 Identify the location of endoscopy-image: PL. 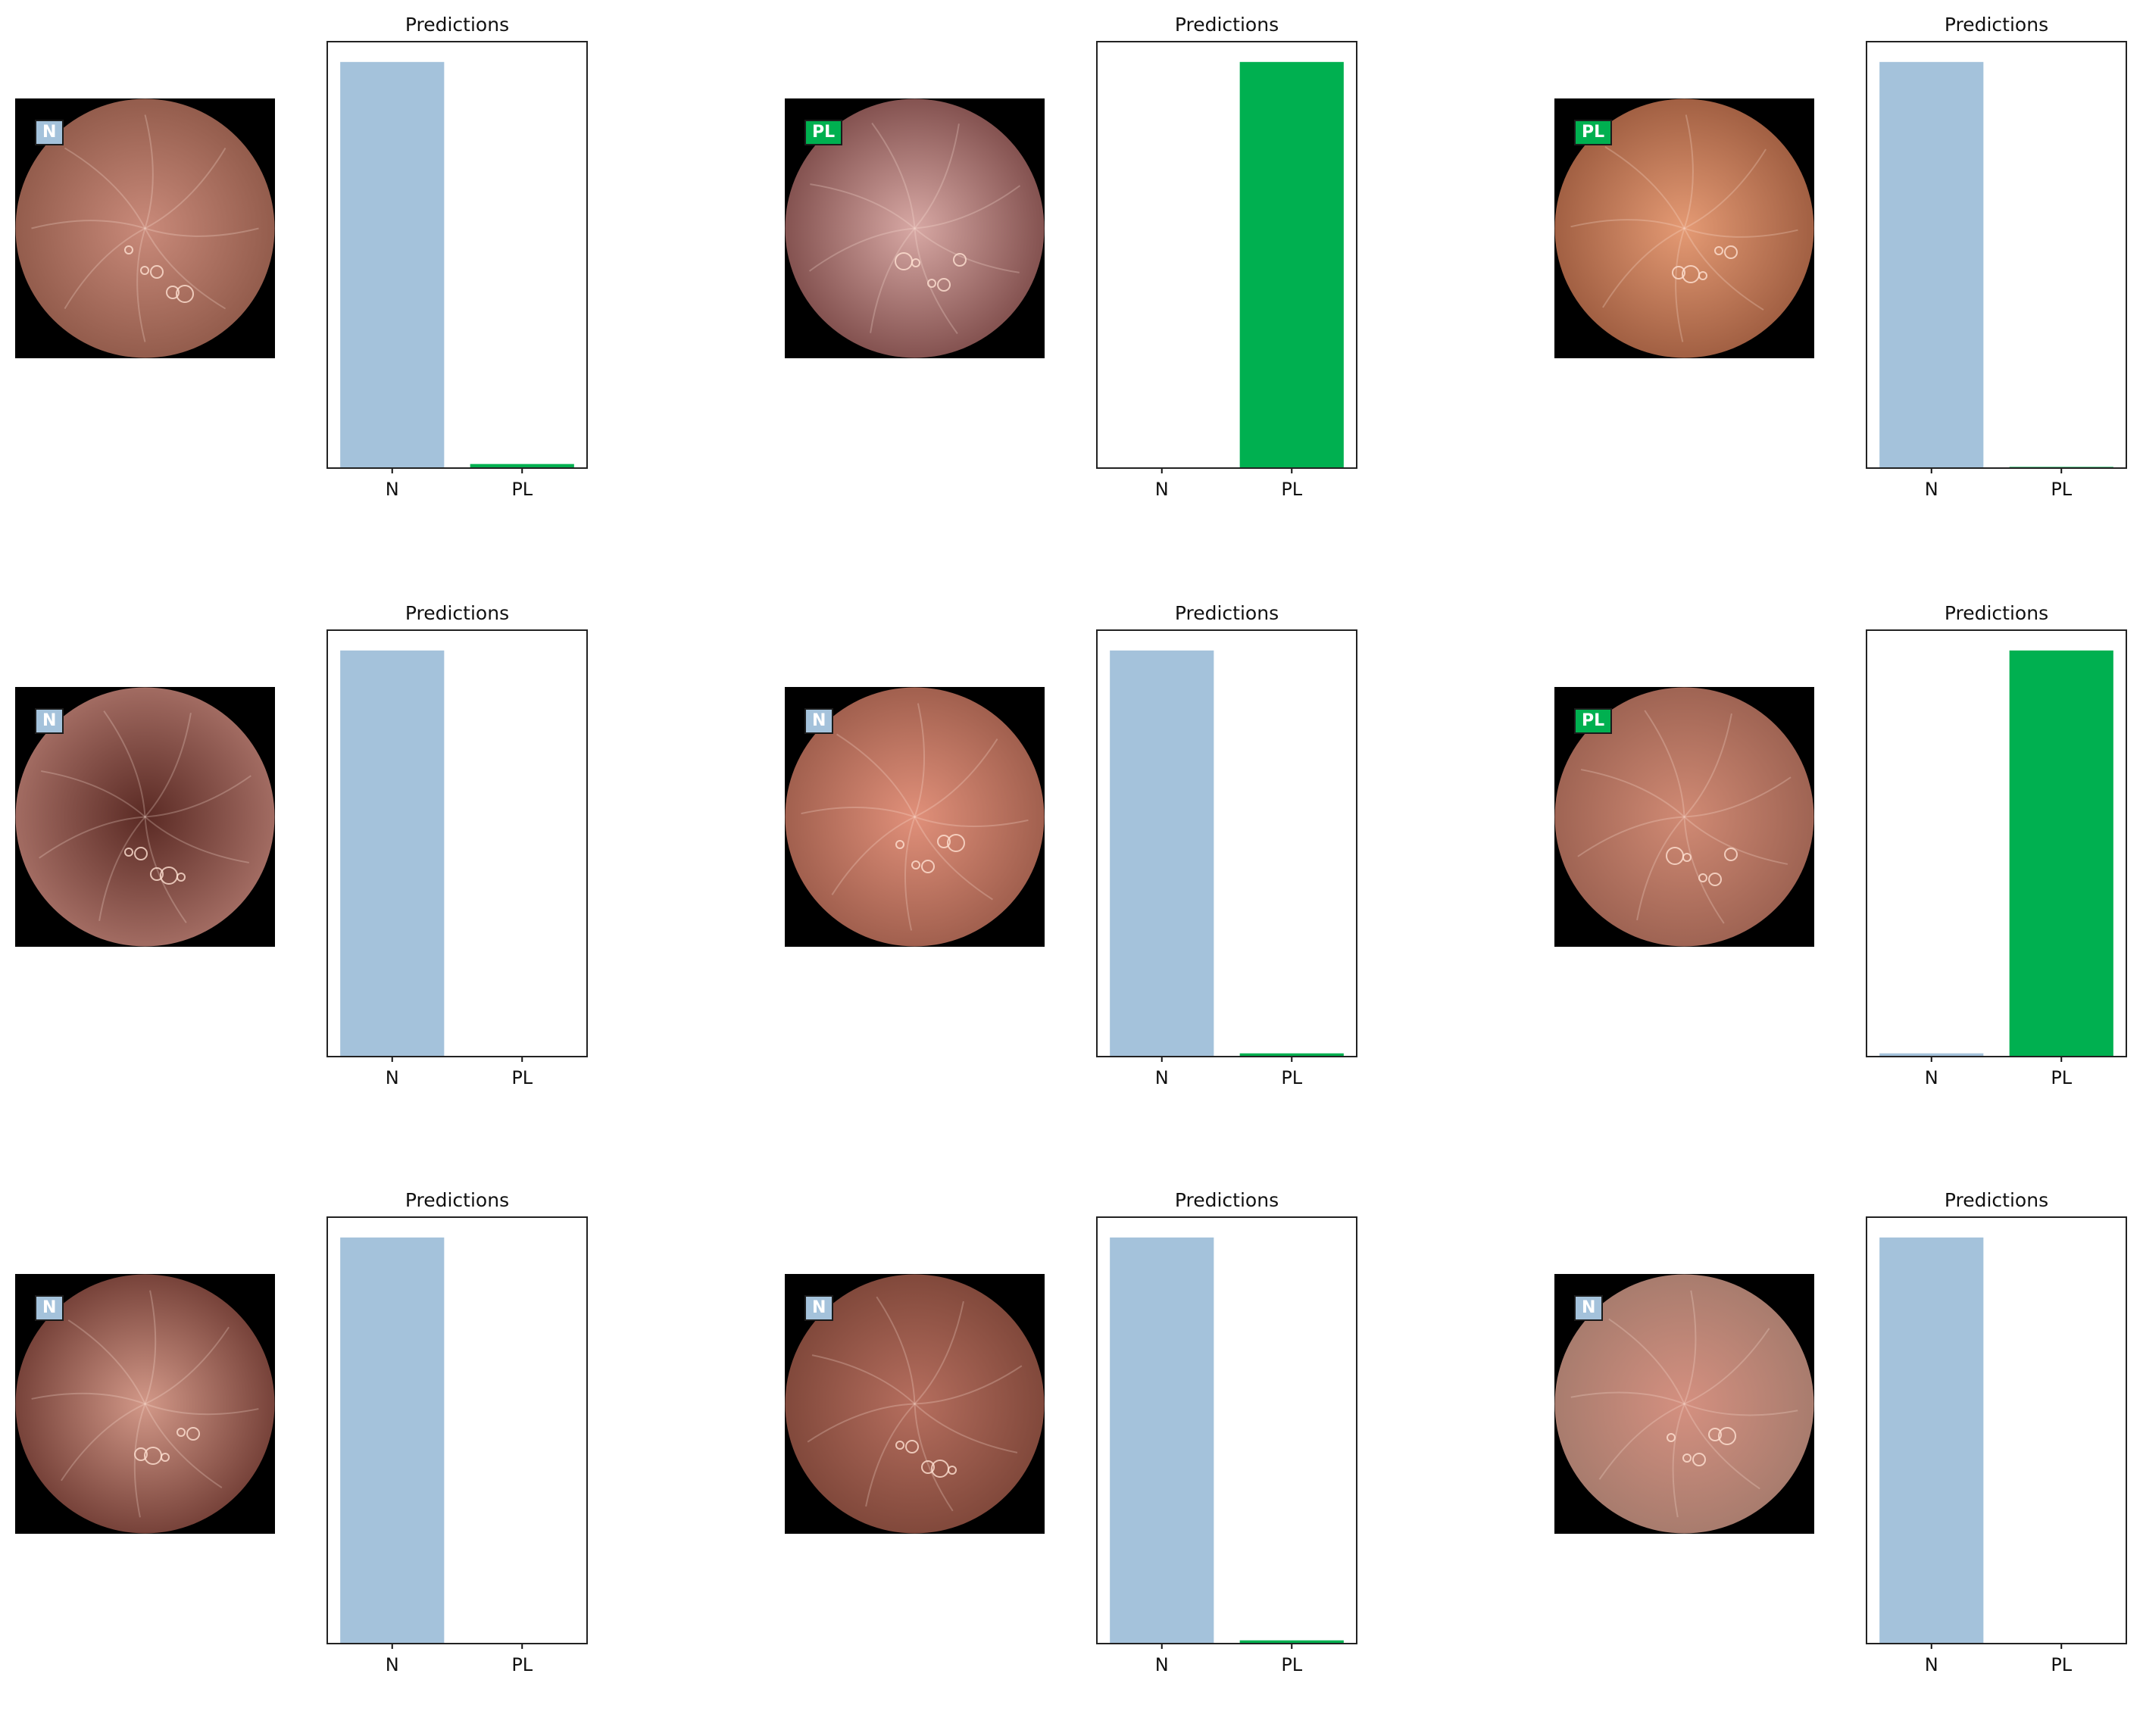
(1684, 228).